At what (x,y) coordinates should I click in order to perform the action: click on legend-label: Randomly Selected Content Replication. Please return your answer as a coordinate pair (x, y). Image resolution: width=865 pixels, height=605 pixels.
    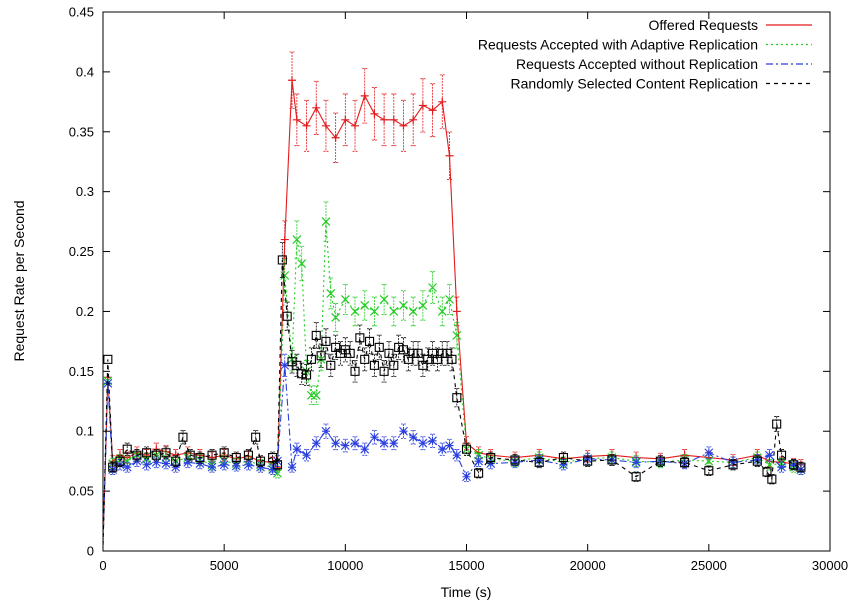
    Looking at the image, I should click on (634, 84).